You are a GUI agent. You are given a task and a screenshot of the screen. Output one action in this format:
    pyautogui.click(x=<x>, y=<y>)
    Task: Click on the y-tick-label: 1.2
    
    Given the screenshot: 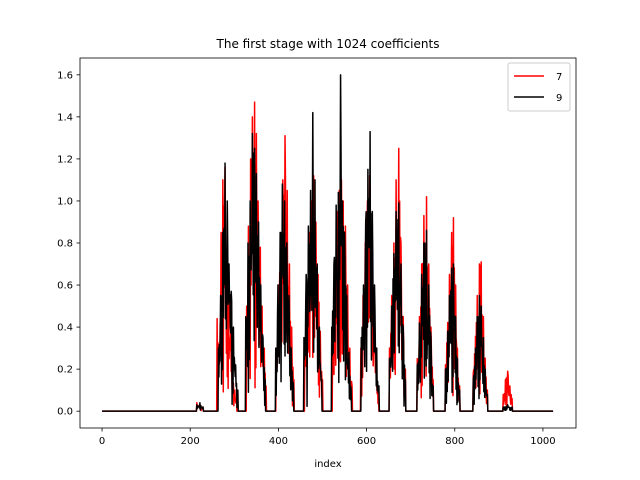 What is the action you would take?
    pyautogui.click(x=65, y=159)
    